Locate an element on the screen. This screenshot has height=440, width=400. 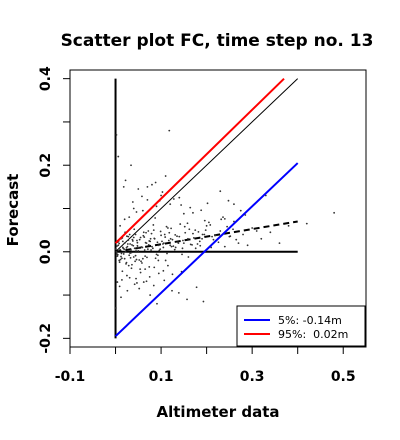
x-axis: -0.1 0.1 0.3 0.5 is located at coordinates (205, 366).